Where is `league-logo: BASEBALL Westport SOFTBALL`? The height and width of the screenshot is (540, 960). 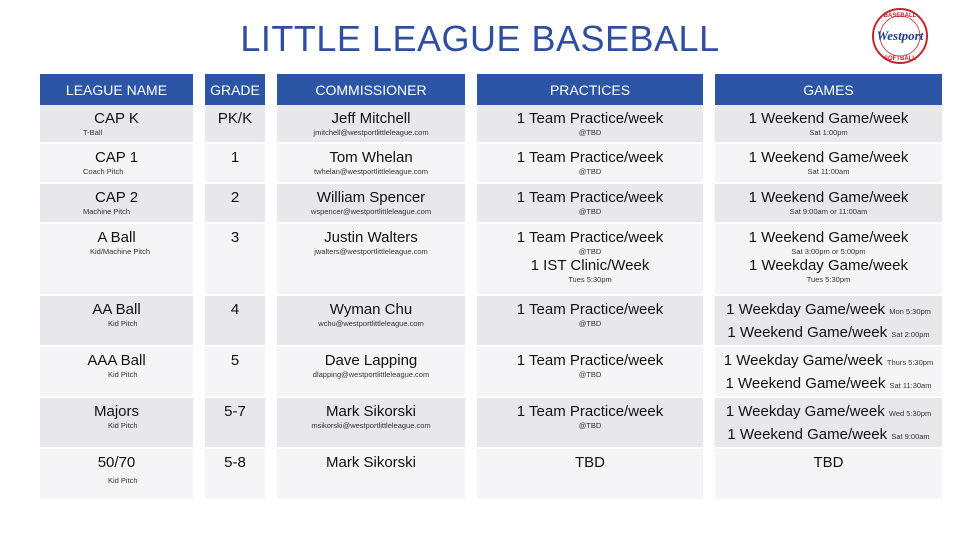
league-logo: BASEBALL Westport SOFTBALL is located at coordinates (900, 36).